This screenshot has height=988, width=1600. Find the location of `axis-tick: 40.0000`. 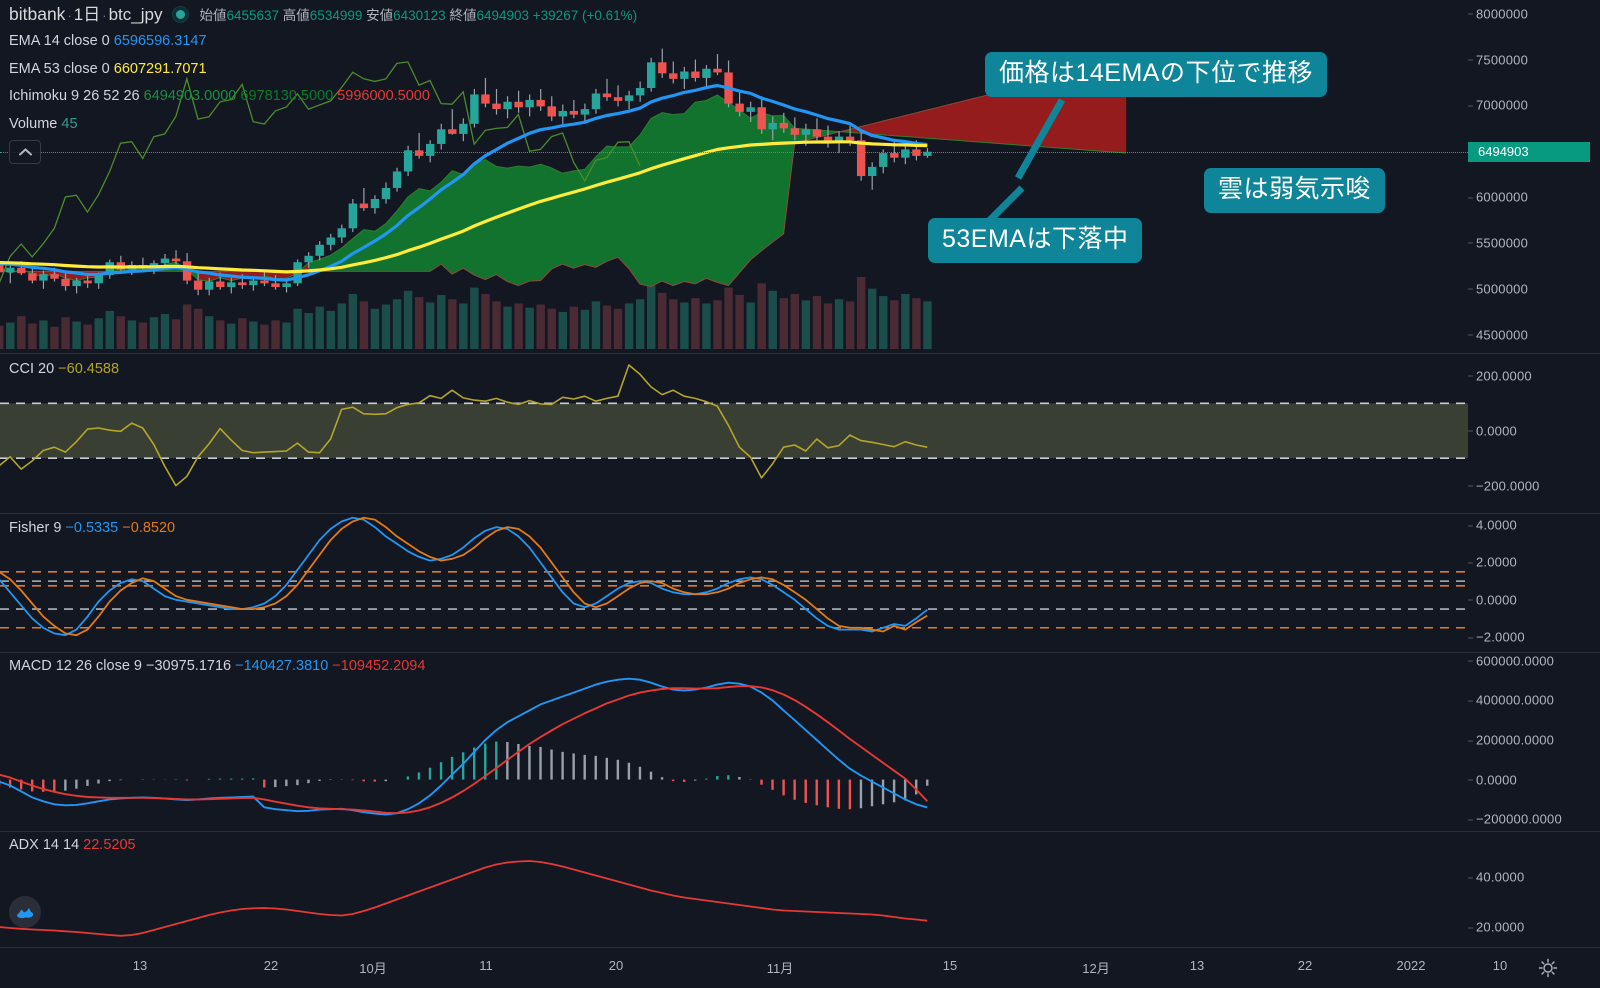

axis-tick: 40.0000 is located at coordinates (1496, 877).